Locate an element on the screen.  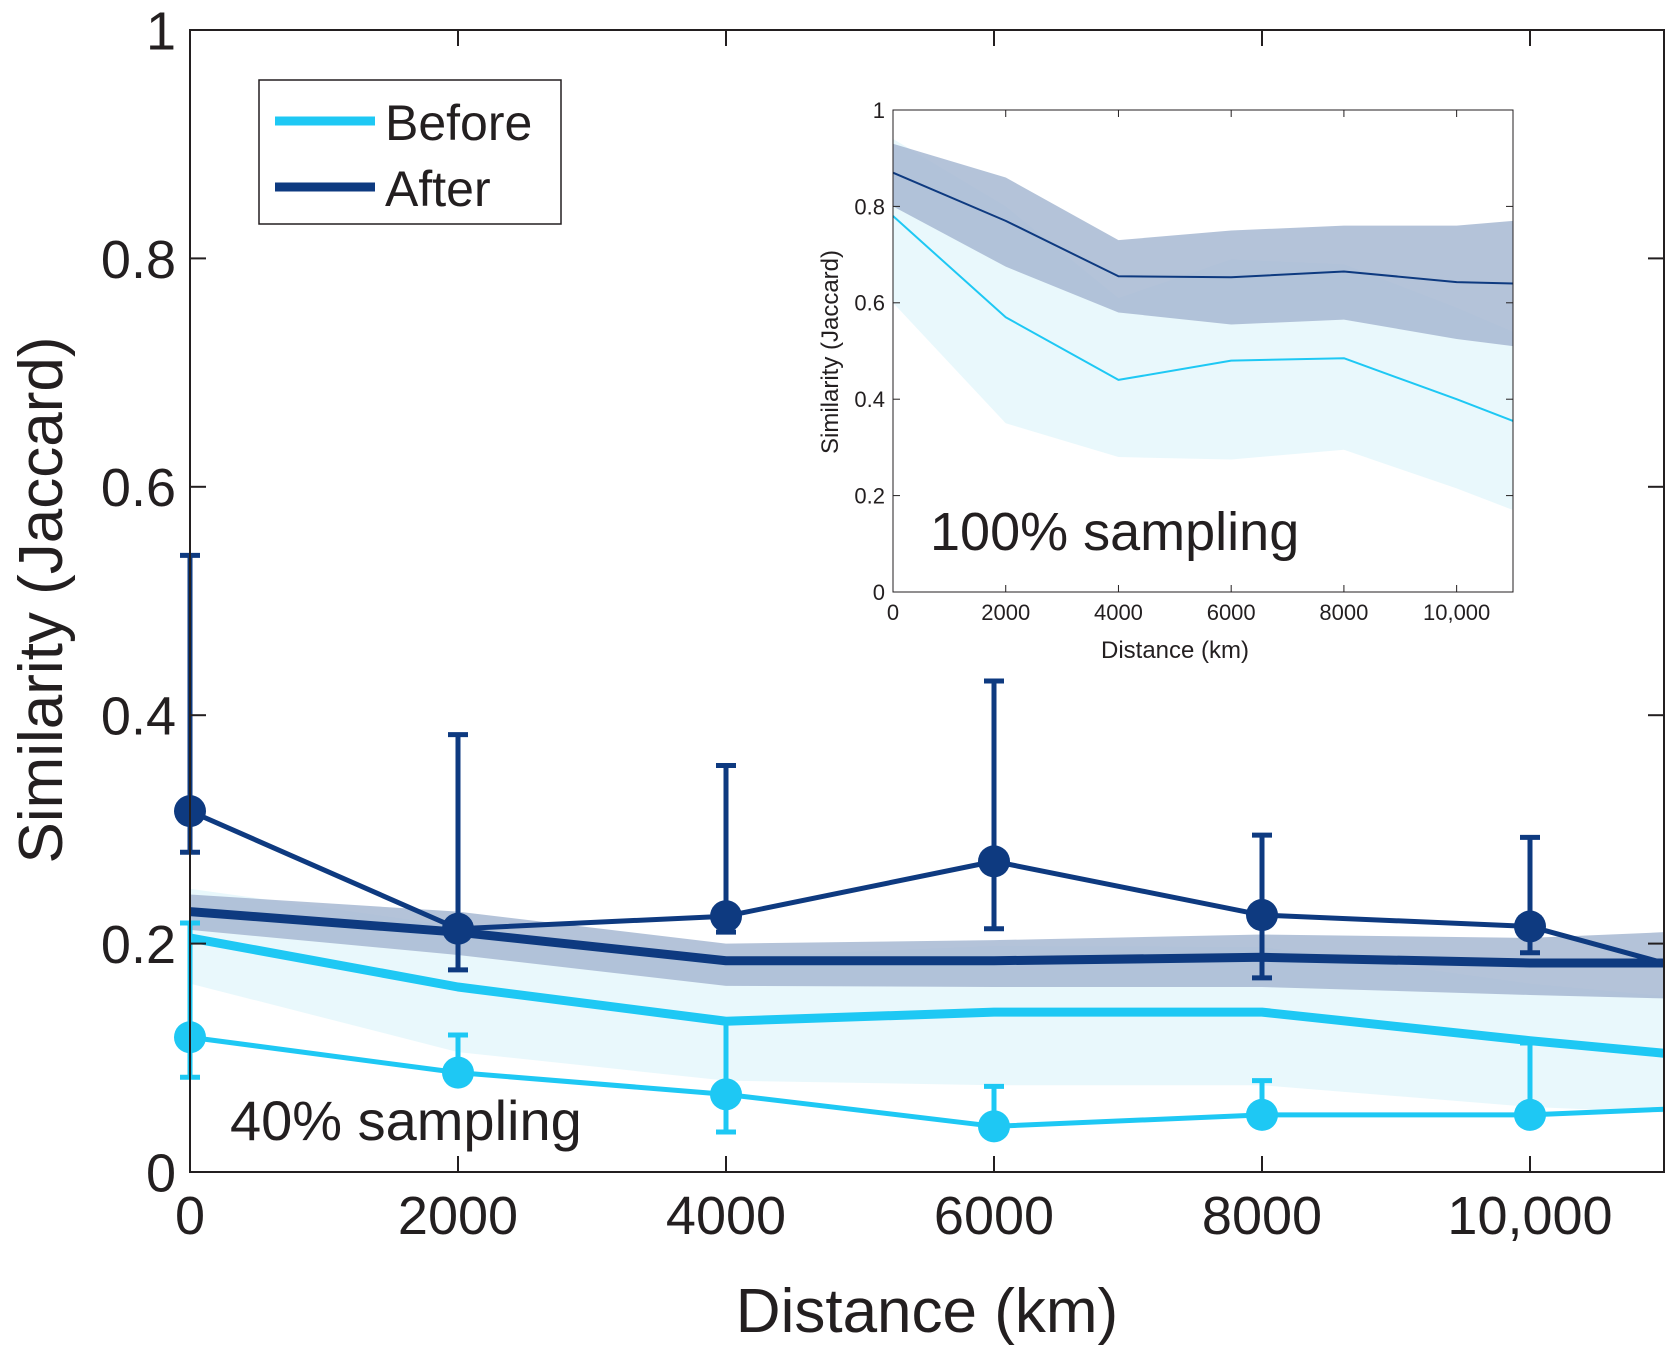
inset-y-tick-label: 0.8 is located at coordinates (869, 206).